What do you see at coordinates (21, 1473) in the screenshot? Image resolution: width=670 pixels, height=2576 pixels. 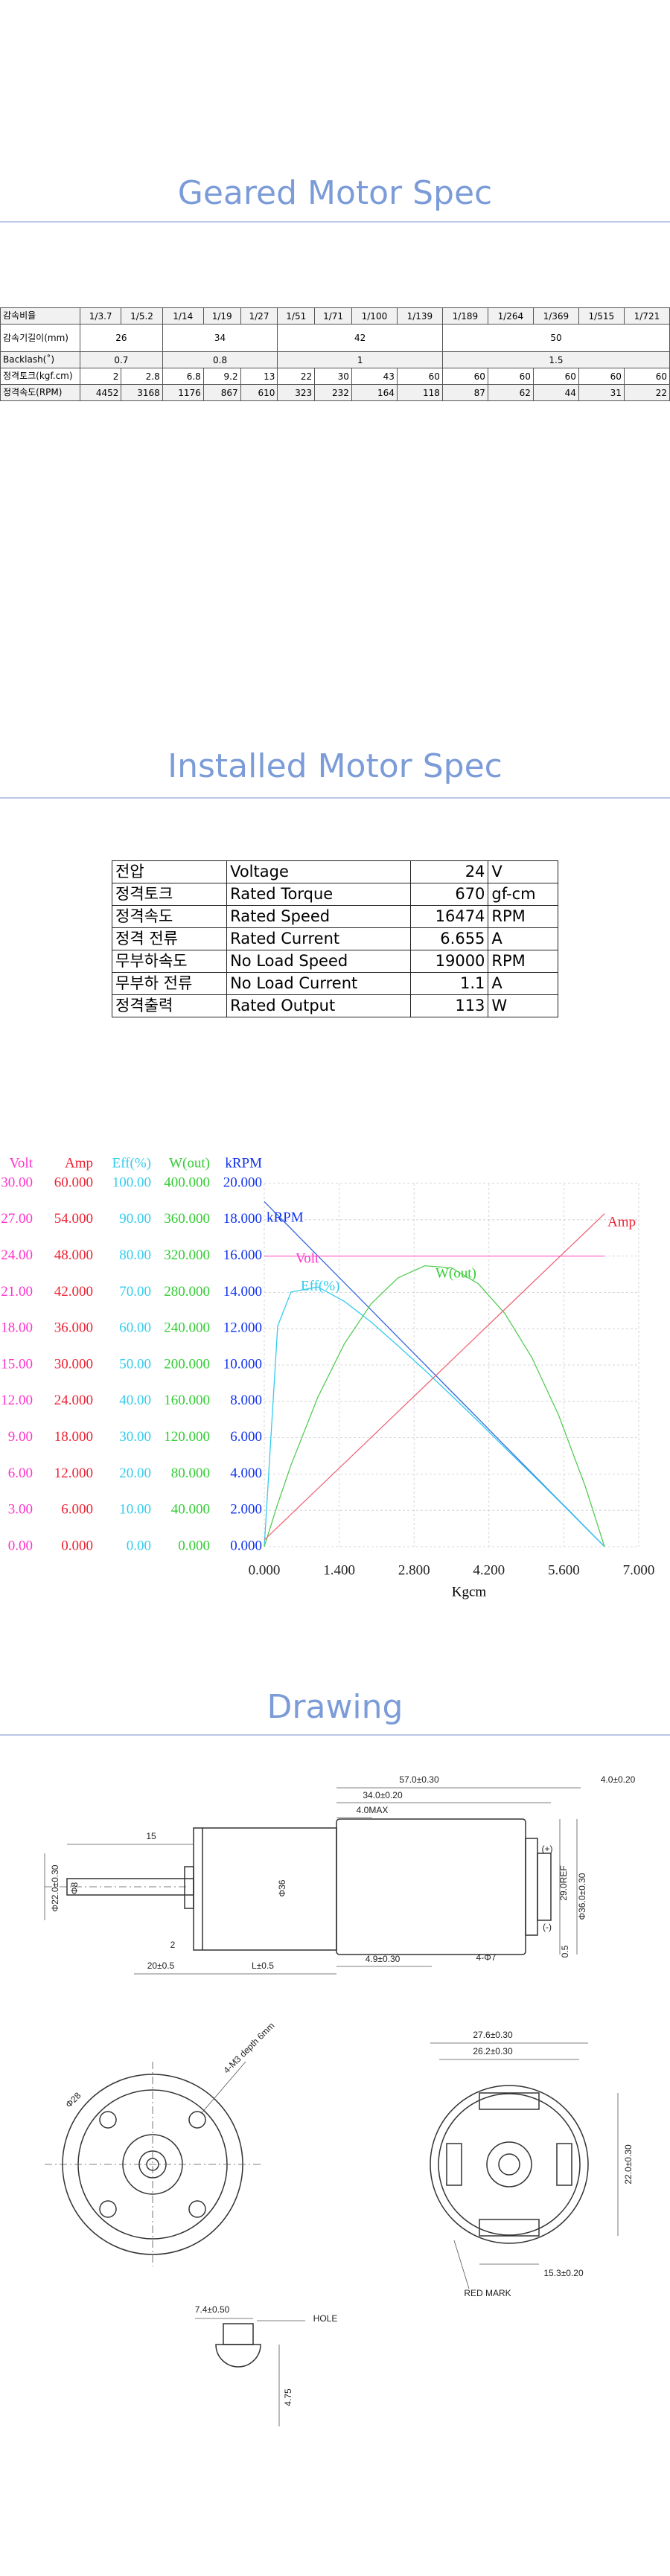 I see `y-tick-label: 6.00` at bounding box center [21, 1473].